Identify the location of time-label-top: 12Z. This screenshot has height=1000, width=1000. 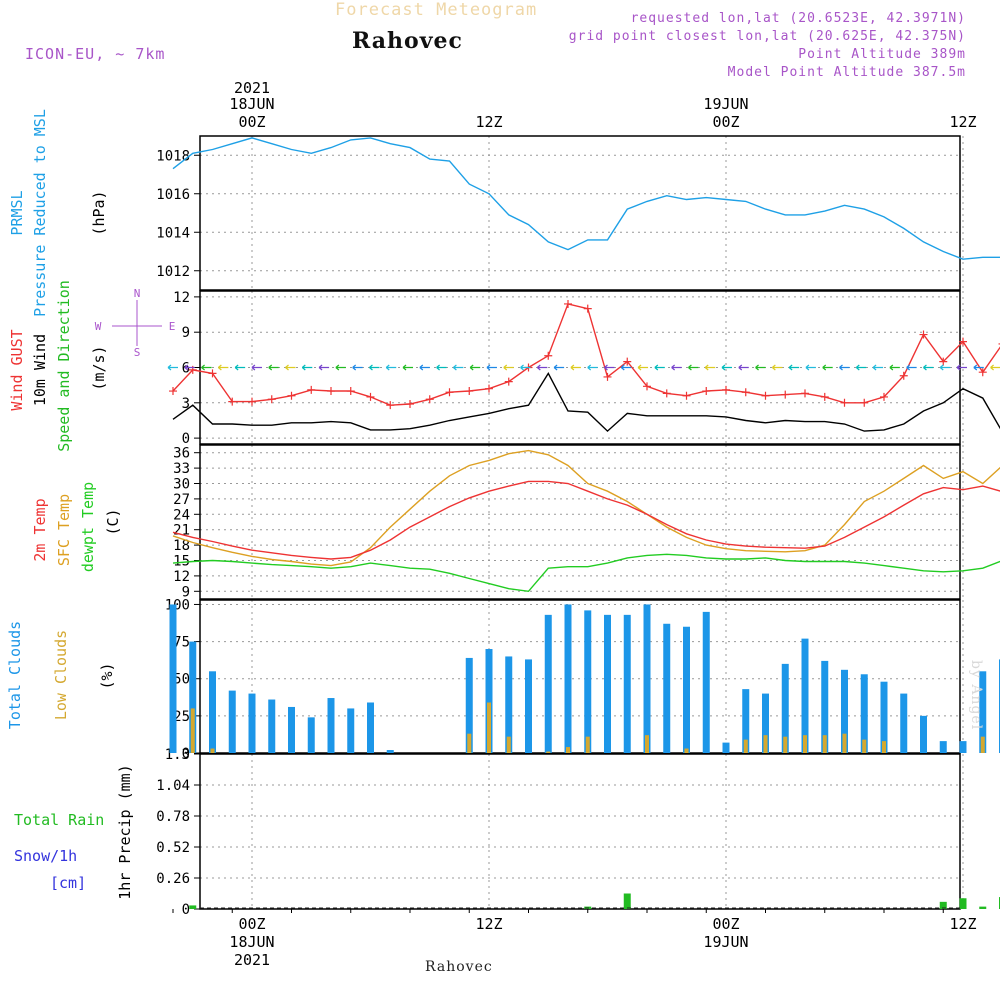
(488, 122).